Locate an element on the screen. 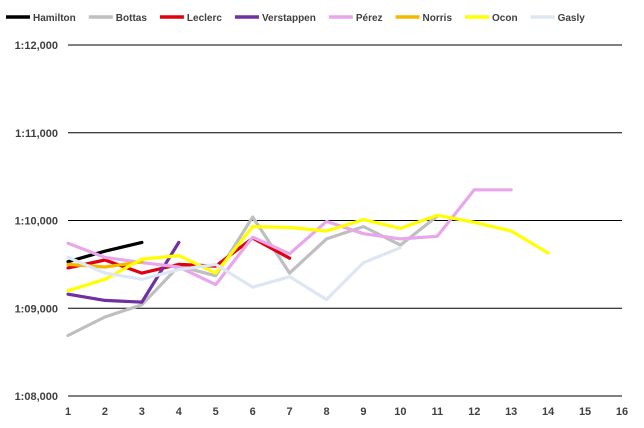 The height and width of the screenshot is (428, 644). series-line-hamilton is located at coordinates (105, 252).